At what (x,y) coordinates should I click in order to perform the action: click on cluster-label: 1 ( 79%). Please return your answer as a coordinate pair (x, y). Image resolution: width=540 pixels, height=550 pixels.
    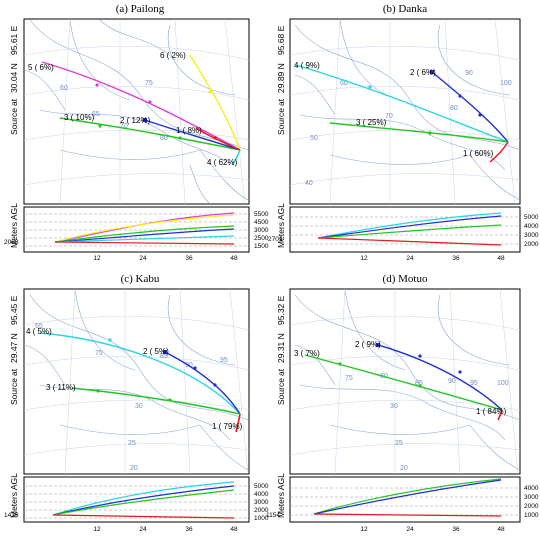
    Looking at the image, I should click on (227, 426).